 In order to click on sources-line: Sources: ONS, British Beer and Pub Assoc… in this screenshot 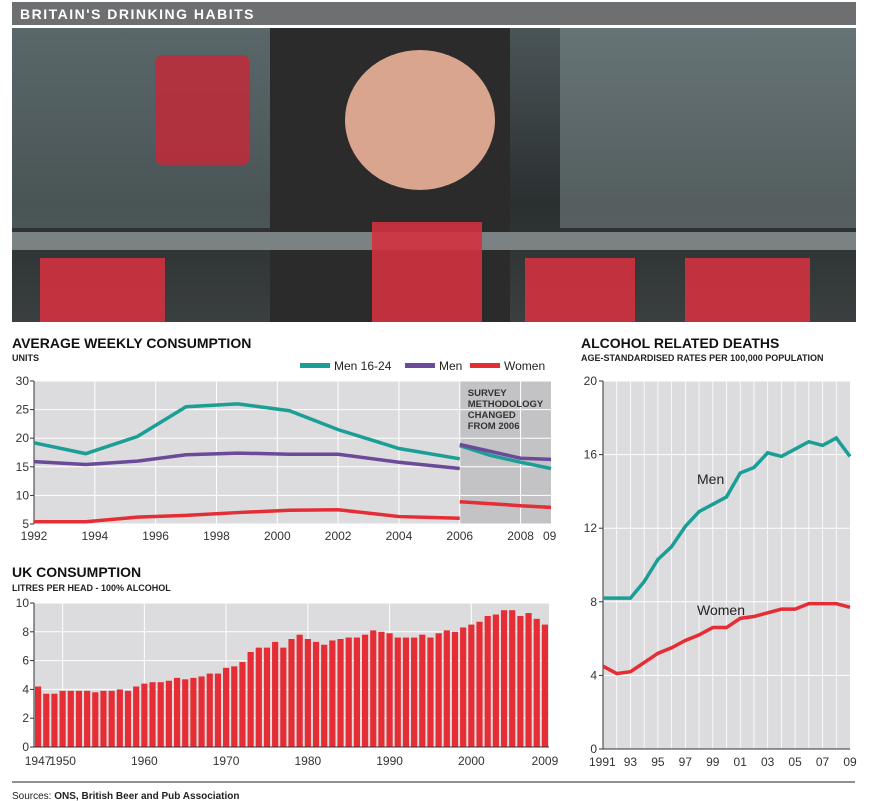, I will do `click(125, 796)`.